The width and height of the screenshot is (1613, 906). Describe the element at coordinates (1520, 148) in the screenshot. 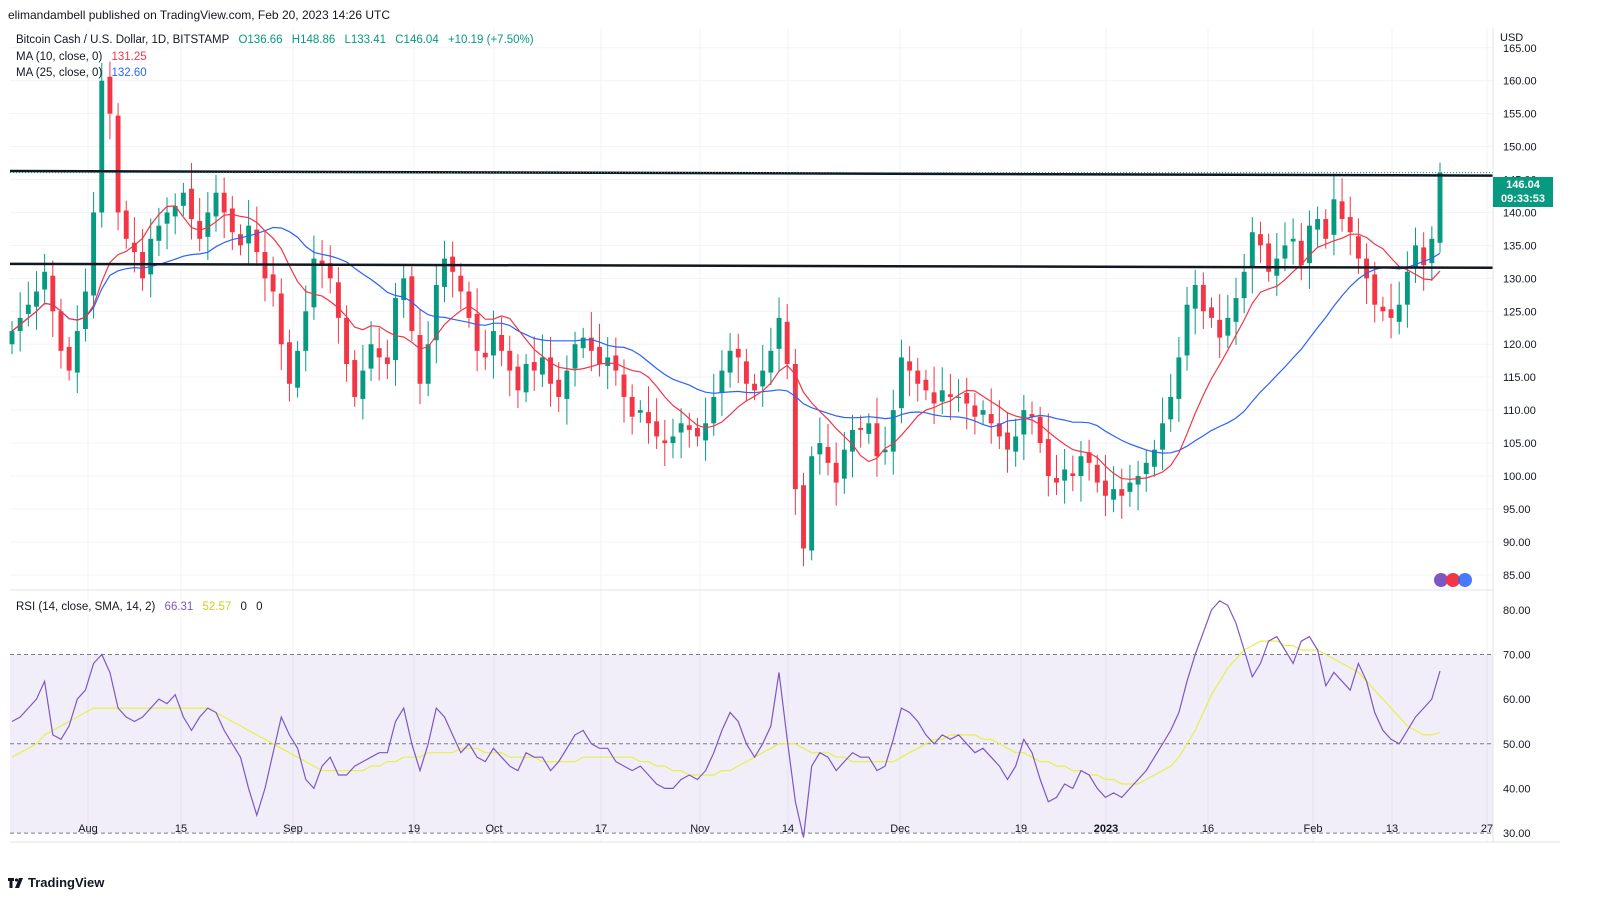

I see `price-tick-label: 150.00` at that location.